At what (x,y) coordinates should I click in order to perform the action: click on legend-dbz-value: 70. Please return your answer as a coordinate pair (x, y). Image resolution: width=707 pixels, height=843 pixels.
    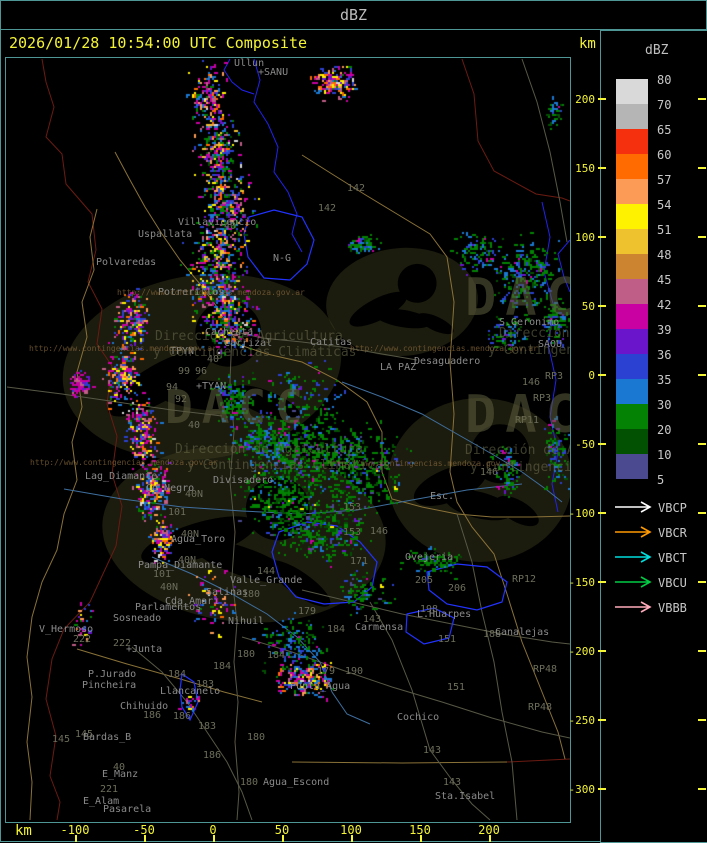
    Looking at the image, I should click on (664, 105).